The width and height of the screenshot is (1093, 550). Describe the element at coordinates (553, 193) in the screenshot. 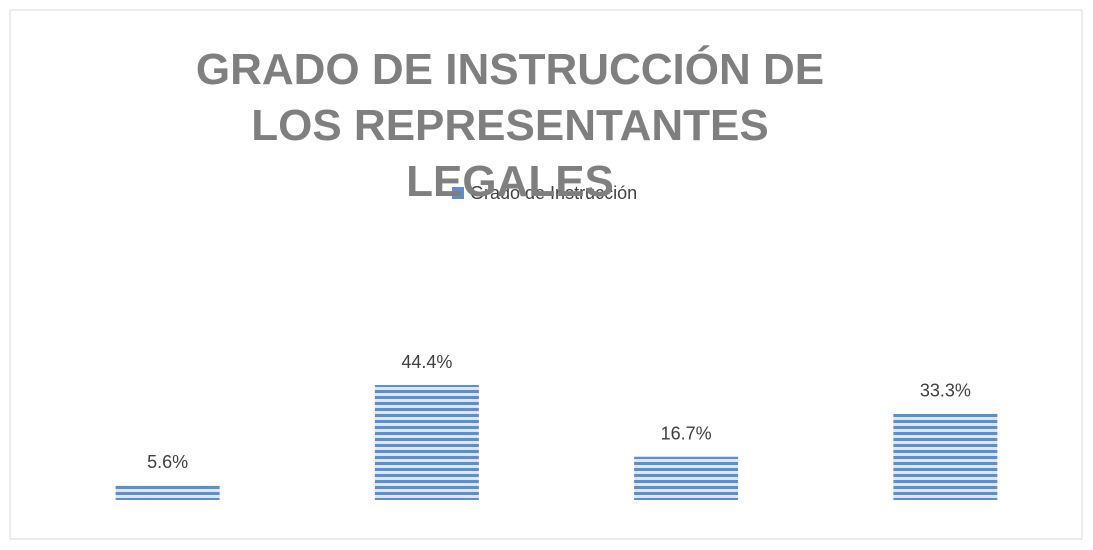

I see `legend-label: Grado de Instrucción` at that location.